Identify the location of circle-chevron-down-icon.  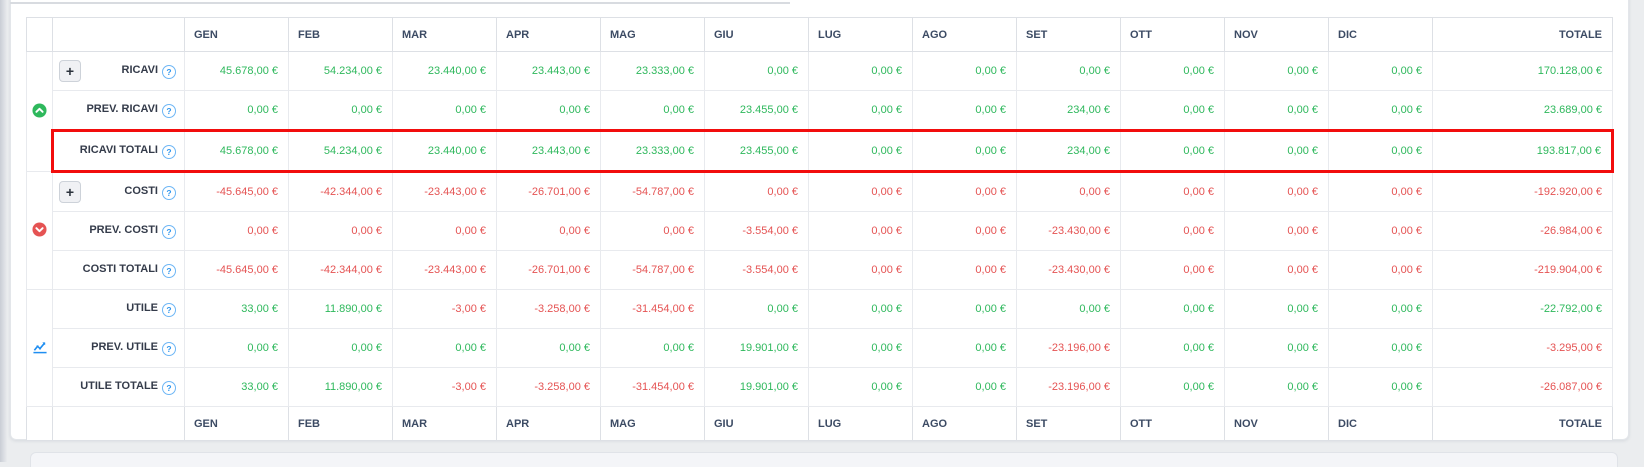
(39, 229).